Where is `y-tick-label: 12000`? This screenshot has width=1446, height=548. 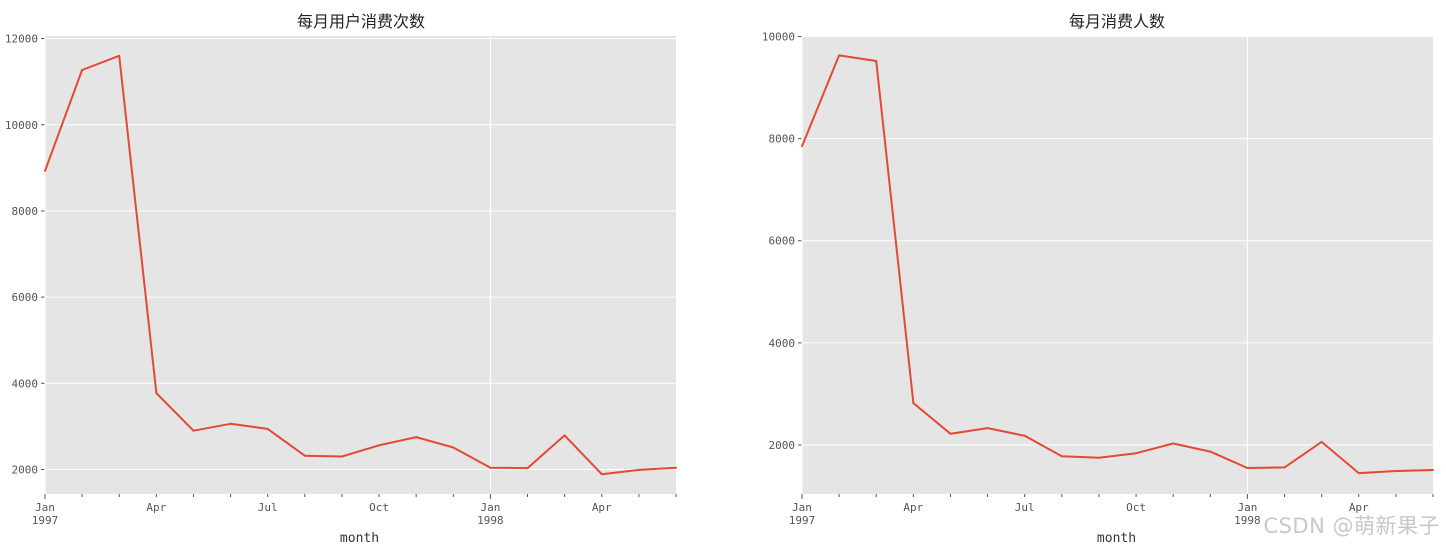
y-tick-label: 12000 is located at coordinates (21, 39).